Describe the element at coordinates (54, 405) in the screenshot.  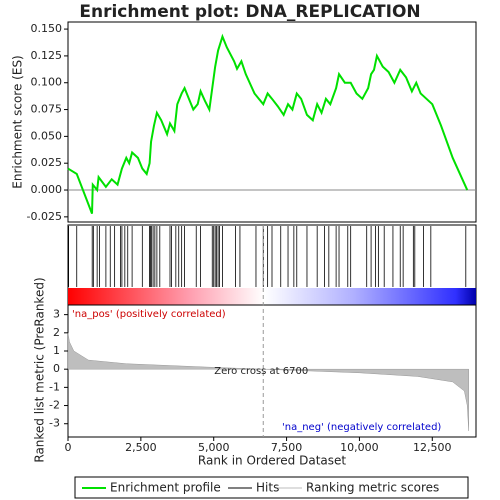
I see `metric-tick-label: -2` at that location.